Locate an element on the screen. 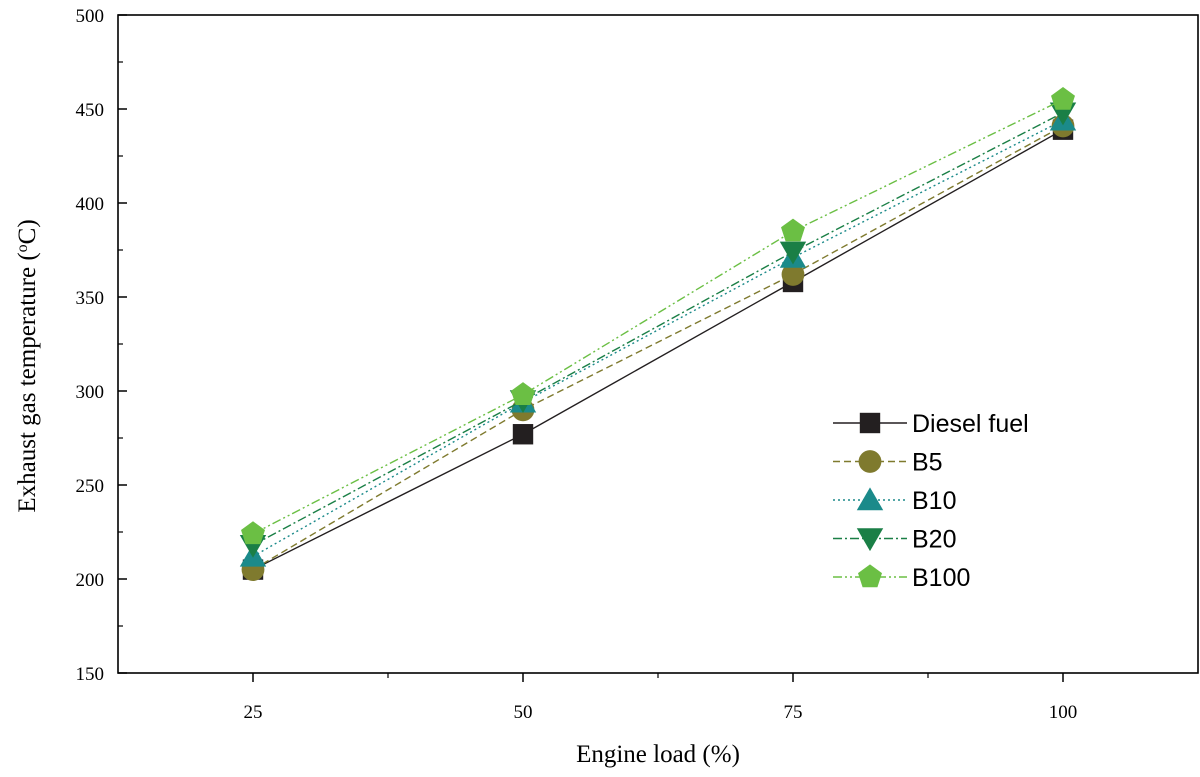  legend-label: Diesel fuel is located at coordinates (970, 424).